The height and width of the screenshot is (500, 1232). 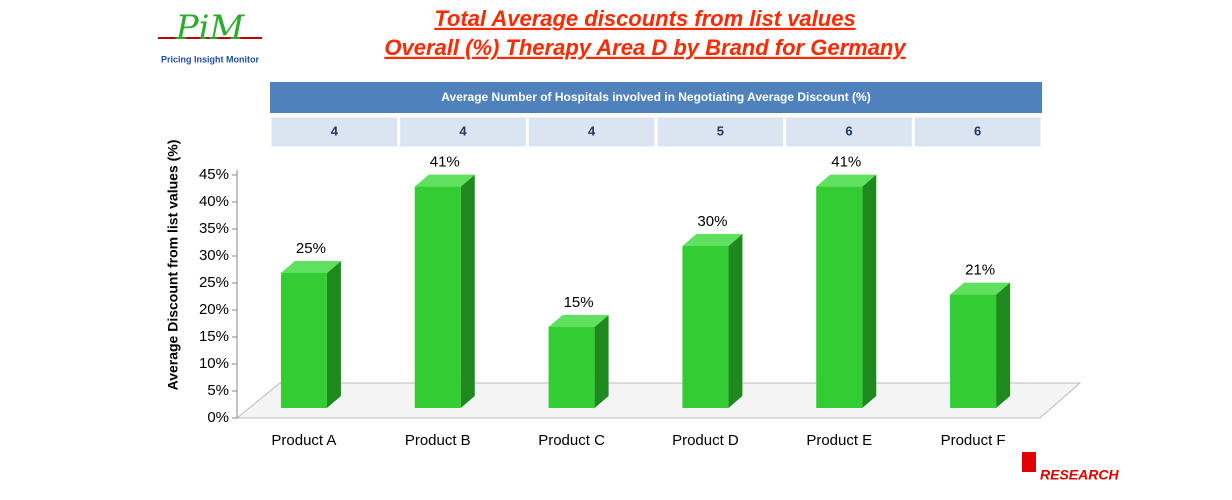 What do you see at coordinates (214, 174) in the screenshot?
I see `y-tick-label: 45%` at bounding box center [214, 174].